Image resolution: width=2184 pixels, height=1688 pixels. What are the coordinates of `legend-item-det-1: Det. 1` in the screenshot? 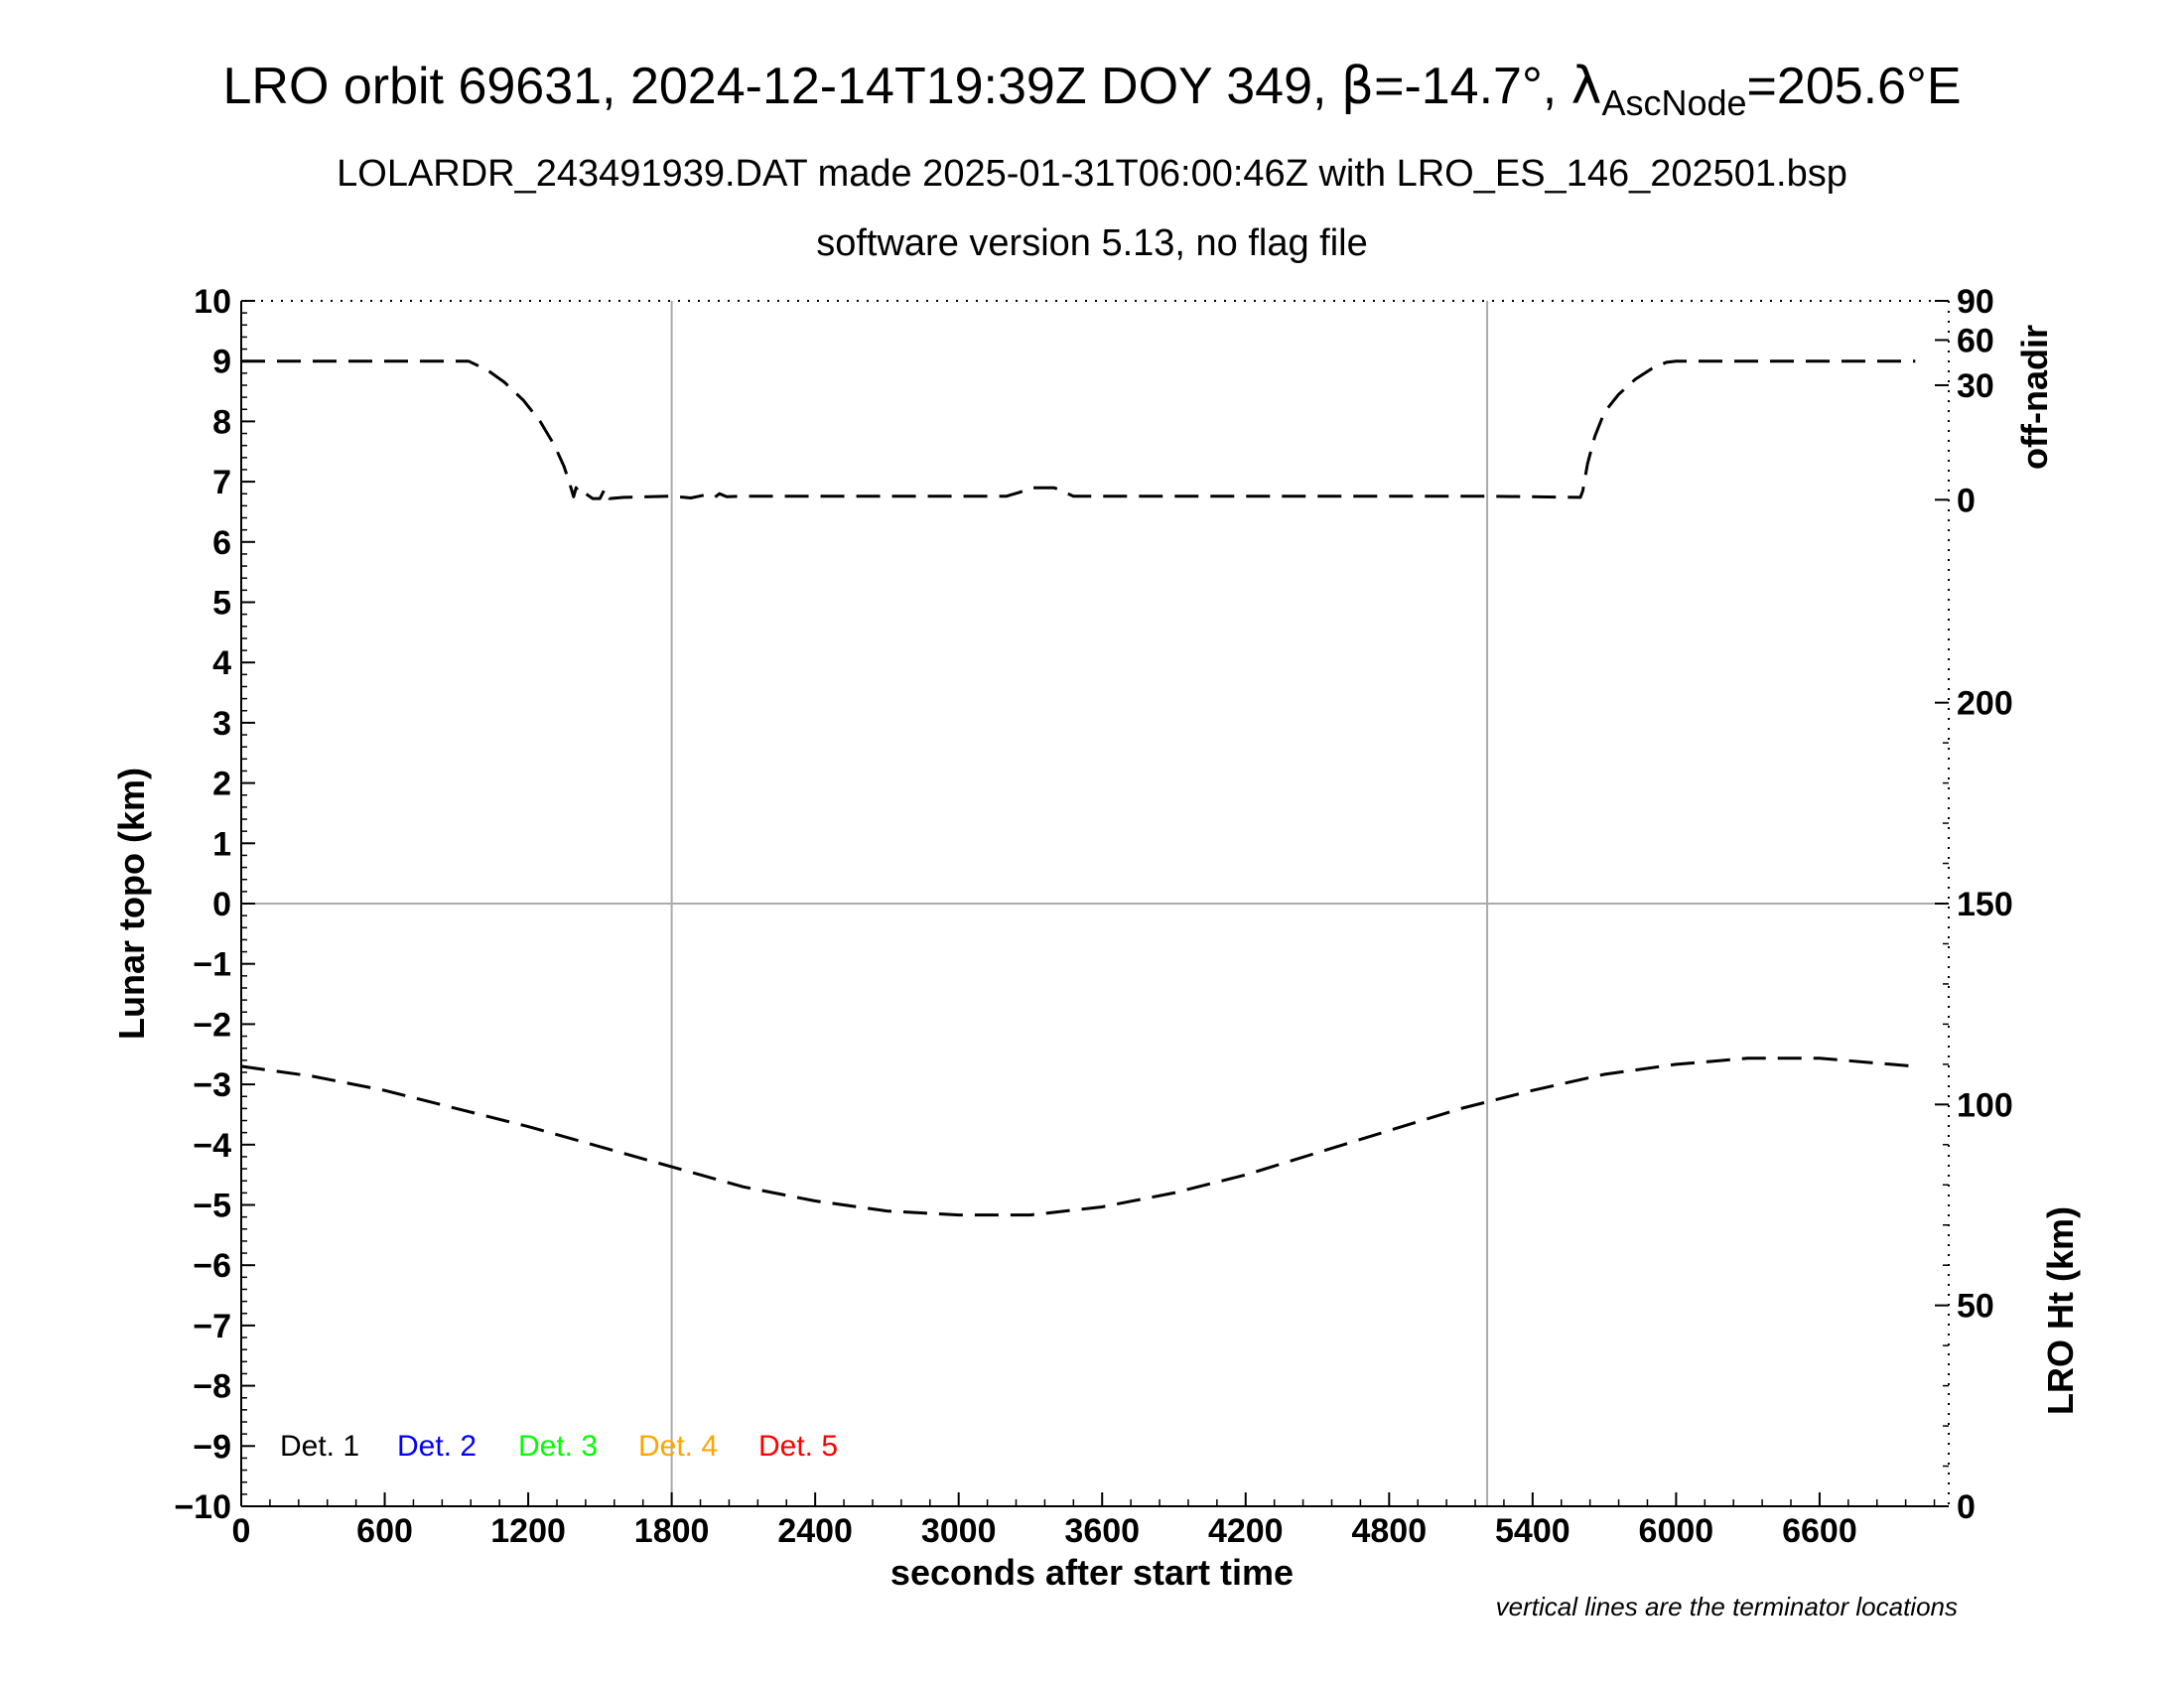 It's located at (319, 1446).